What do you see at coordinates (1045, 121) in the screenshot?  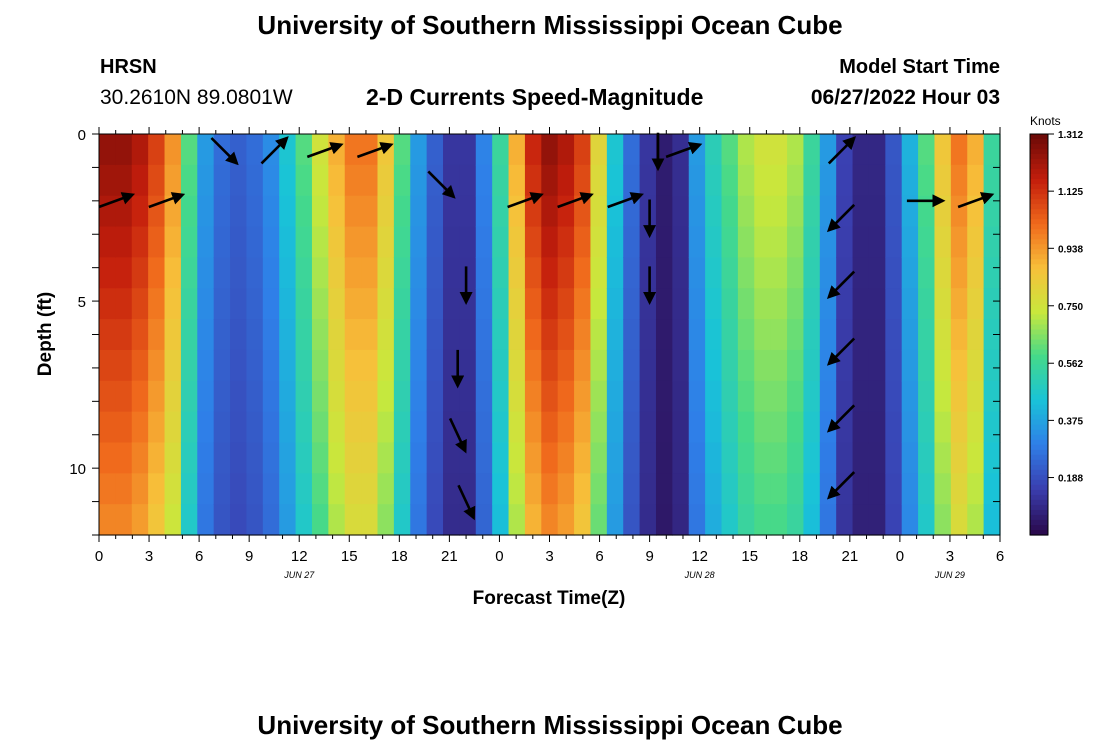 I see `colorbar-unit-label: Knots` at bounding box center [1045, 121].